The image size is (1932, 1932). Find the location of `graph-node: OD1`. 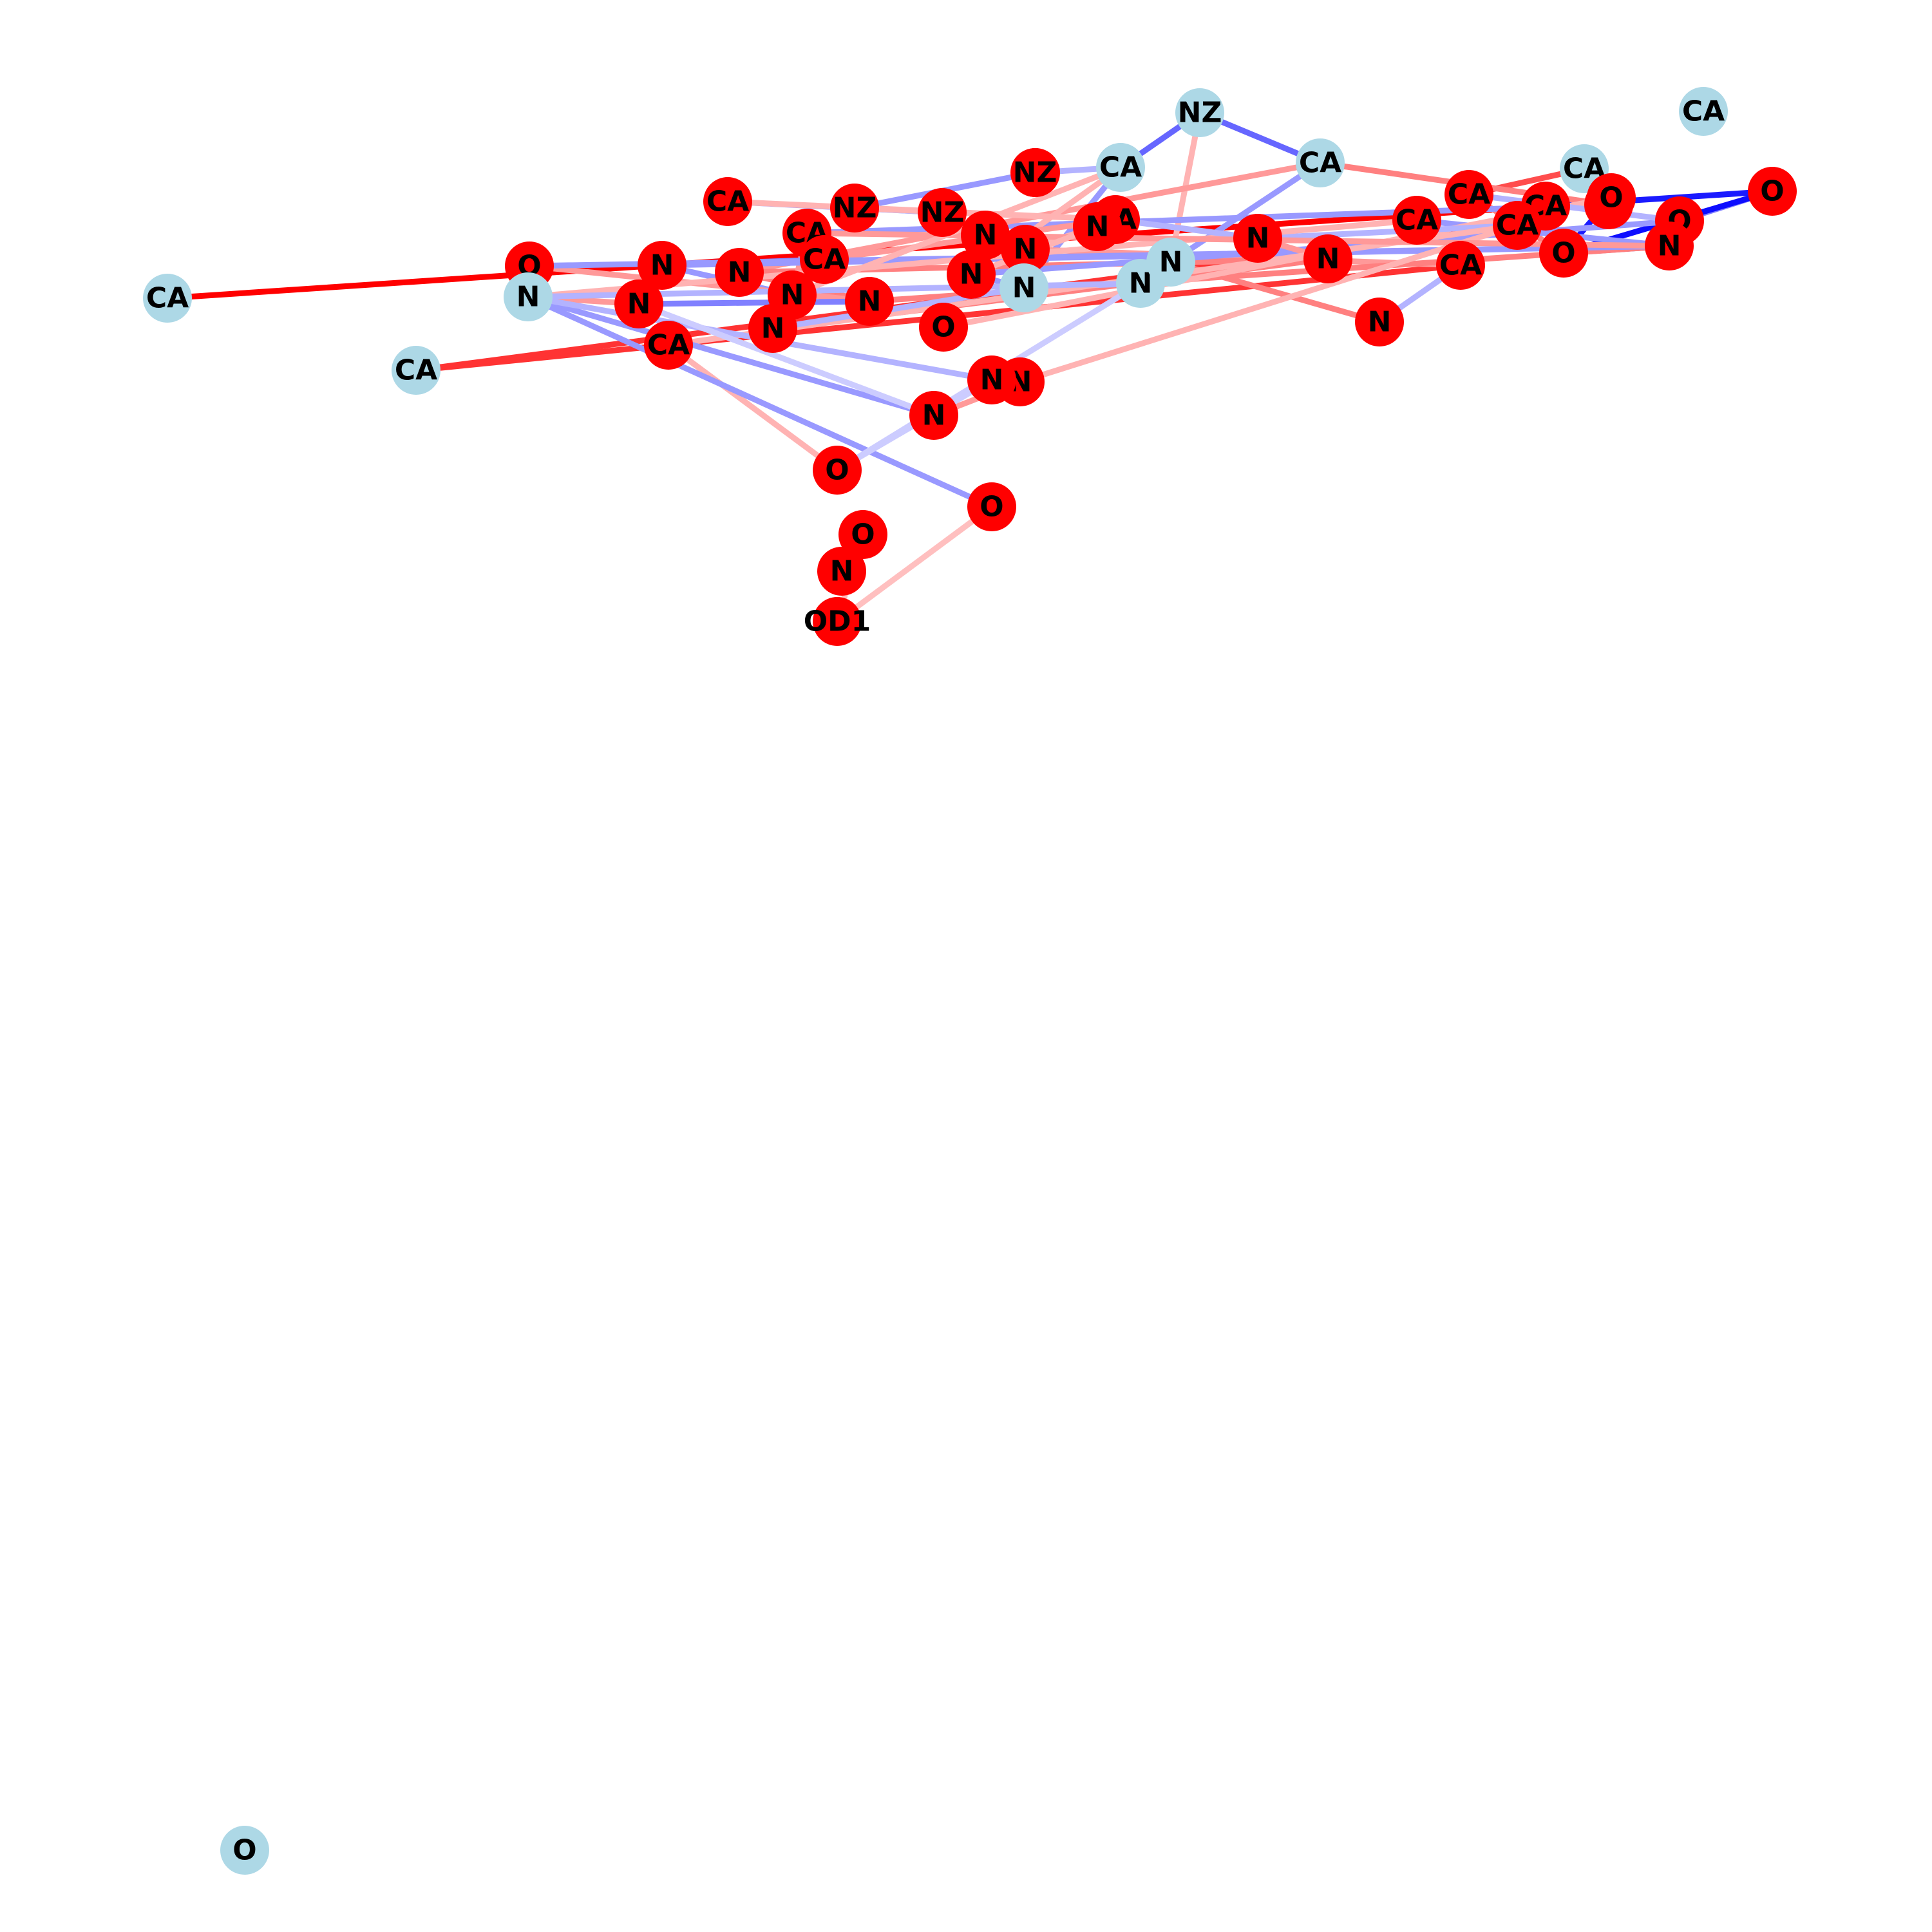

graph-node: OD1 is located at coordinates (838, 621).